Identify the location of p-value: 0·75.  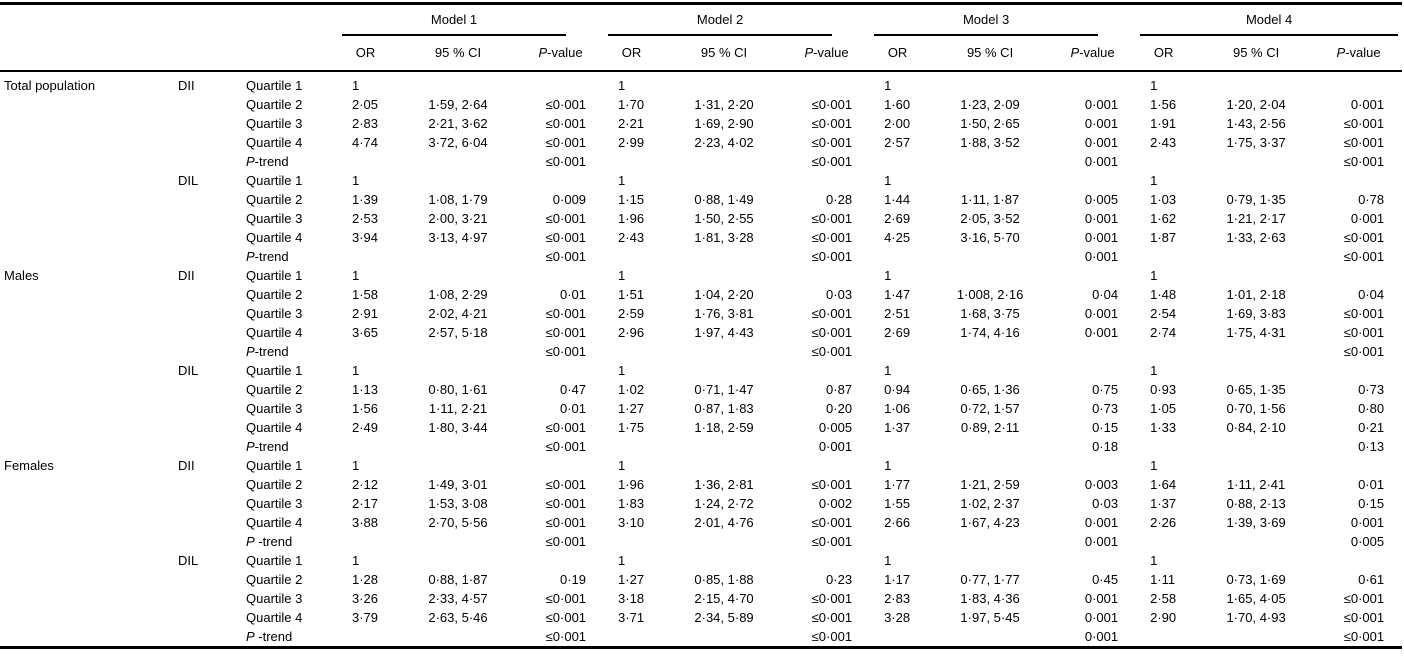
(1105, 389).